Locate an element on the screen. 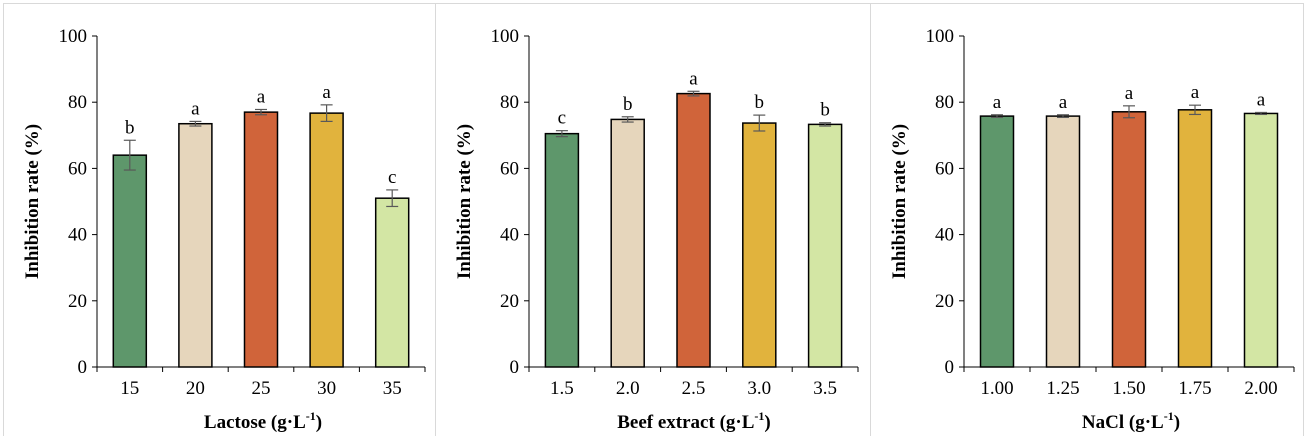  x-tick-label: 35 is located at coordinates (392, 388).